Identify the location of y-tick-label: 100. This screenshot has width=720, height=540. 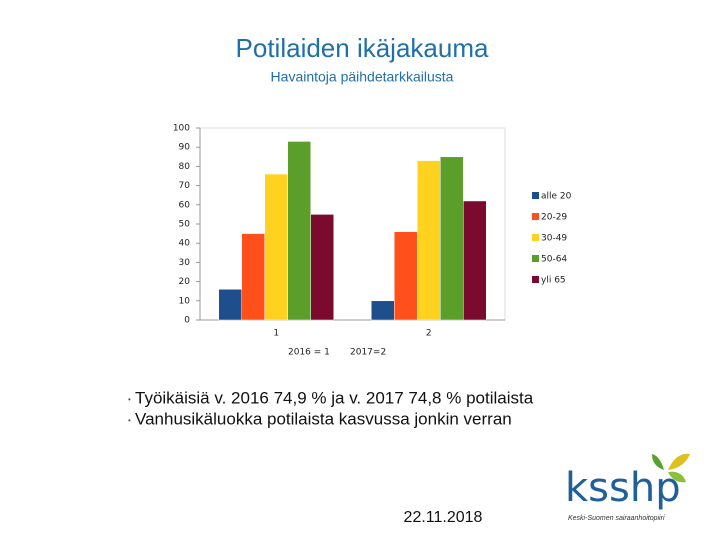
(181, 129).